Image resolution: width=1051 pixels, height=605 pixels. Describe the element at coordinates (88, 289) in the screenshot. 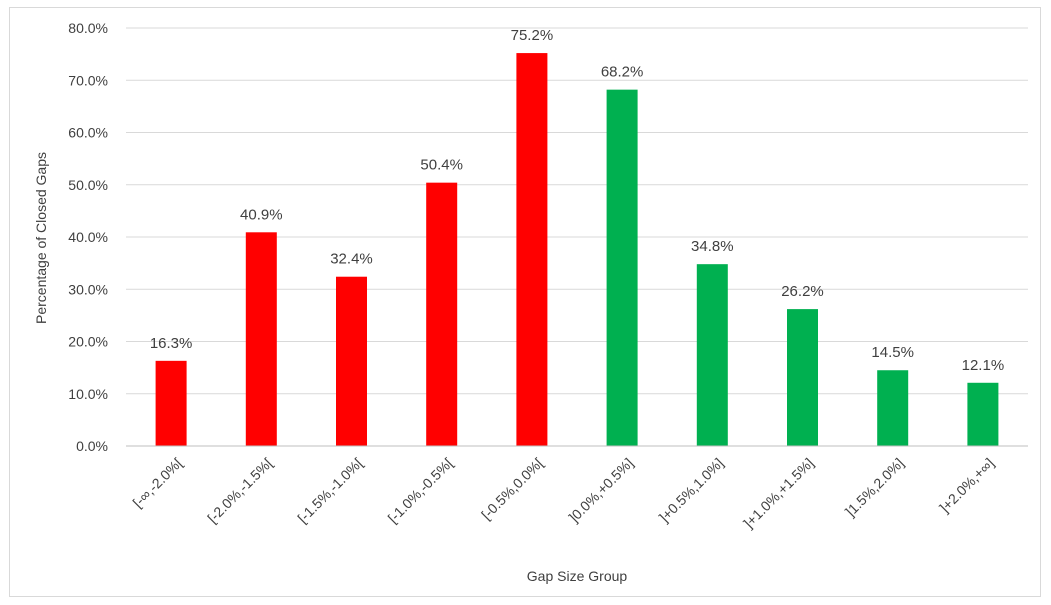

I see `y-tick-label: 30.0%` at that location.